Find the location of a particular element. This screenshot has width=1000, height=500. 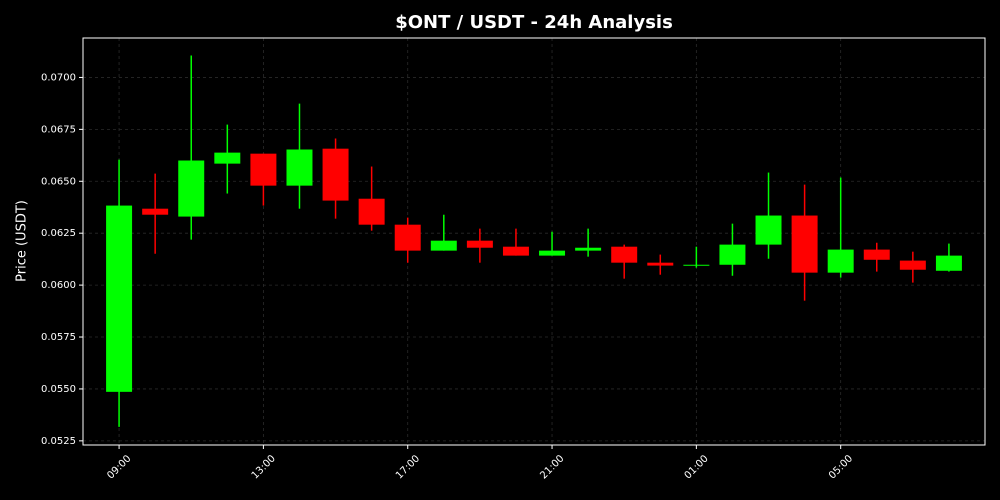

x-tick-label: 09:00 is located at coordinates (119, 467).